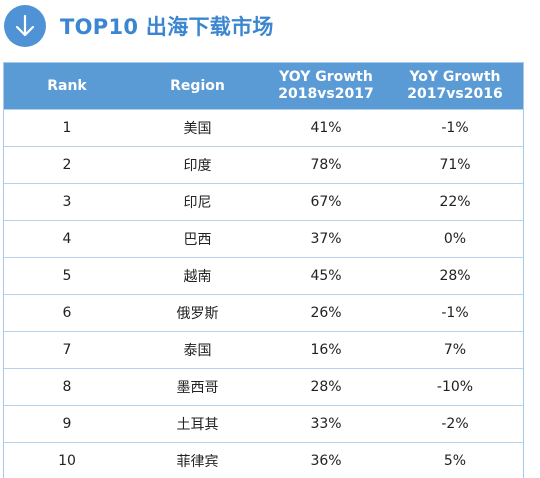  Describe the element at coordinates (67, 424) in the screenshot. I see `cell-rank: 9` at that location.